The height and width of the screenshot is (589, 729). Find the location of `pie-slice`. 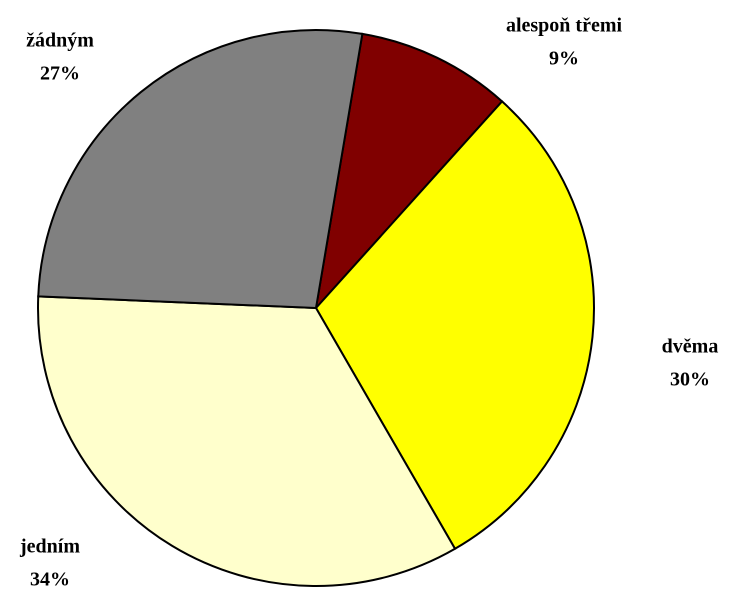

pie-slice is located at coordinates (409, 172).